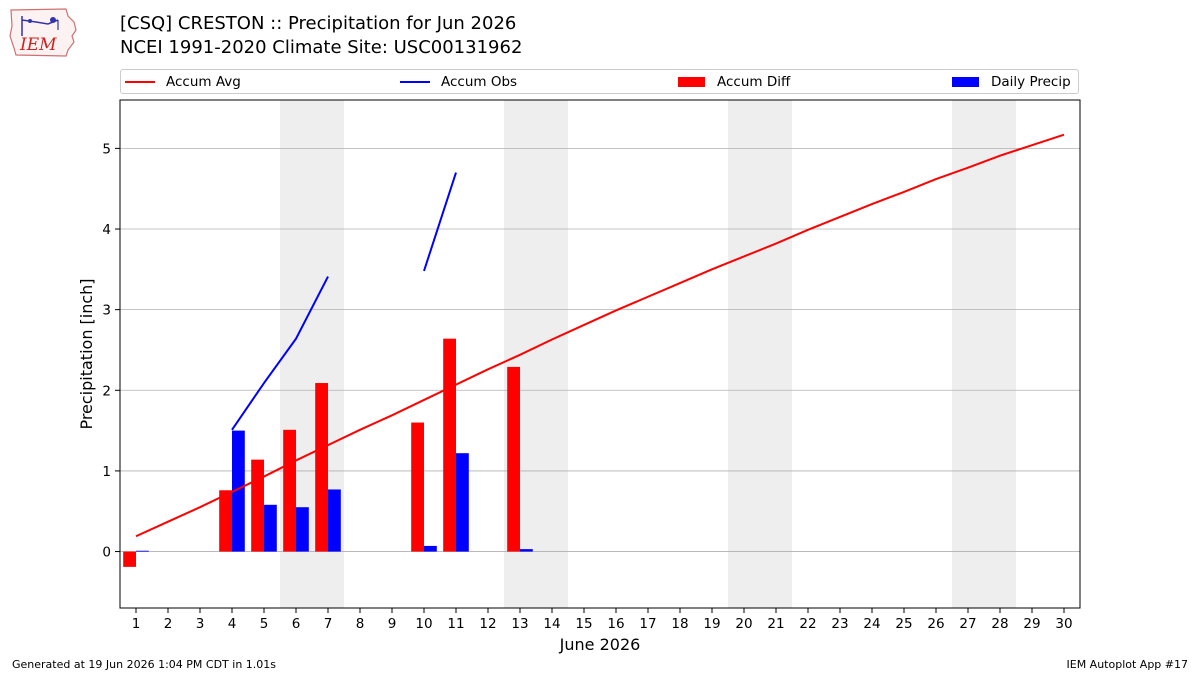 The image size is (1200, 675). I want to click on bars, so click(328, 452).